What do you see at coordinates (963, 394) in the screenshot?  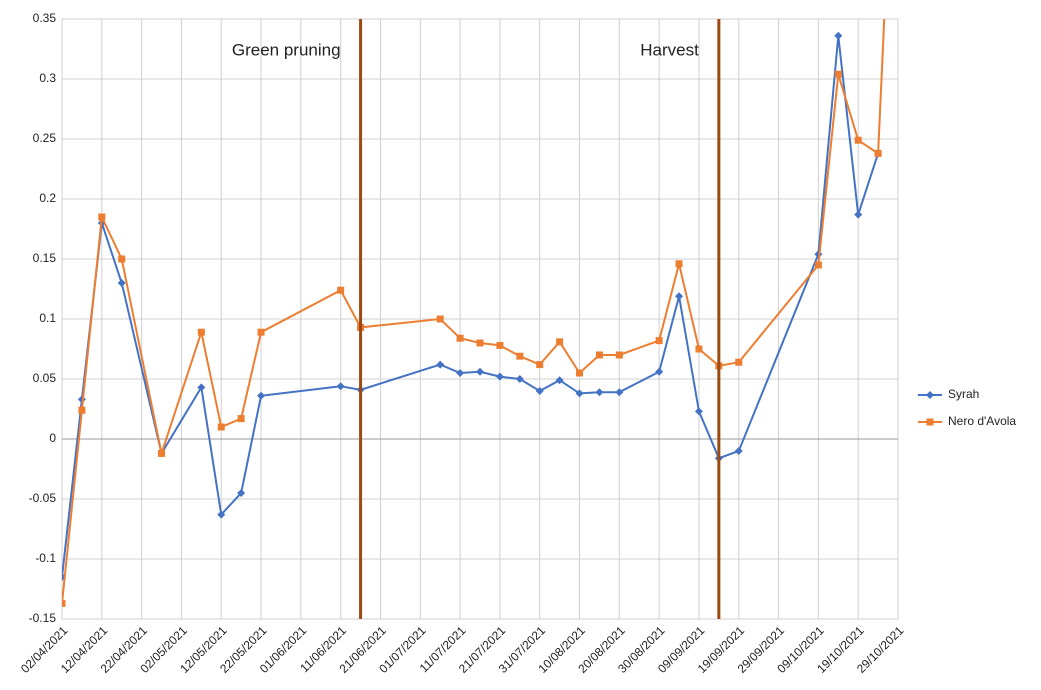 I see `legend-label: Syrah` at bounding box center [963, 394].